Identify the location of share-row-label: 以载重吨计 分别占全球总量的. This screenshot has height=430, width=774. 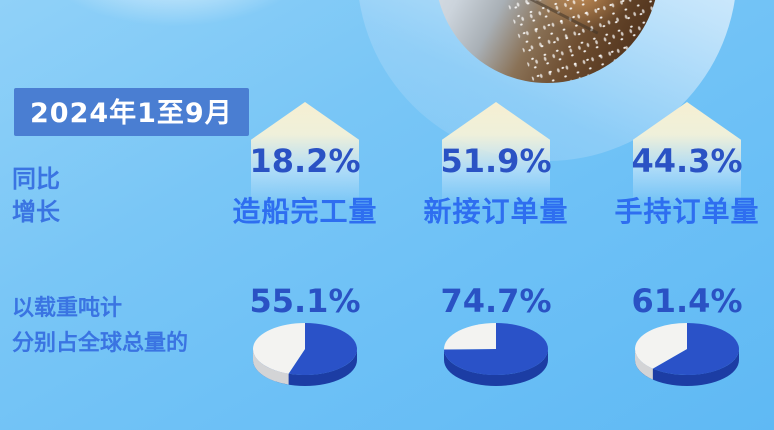
(100, 326).